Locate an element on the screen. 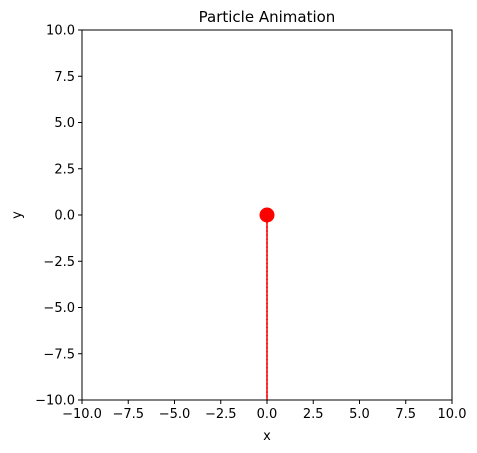 The width and height of the screenshot is (477, 453). x-tick-label: 7.5 is located at coordinates (405, 414).